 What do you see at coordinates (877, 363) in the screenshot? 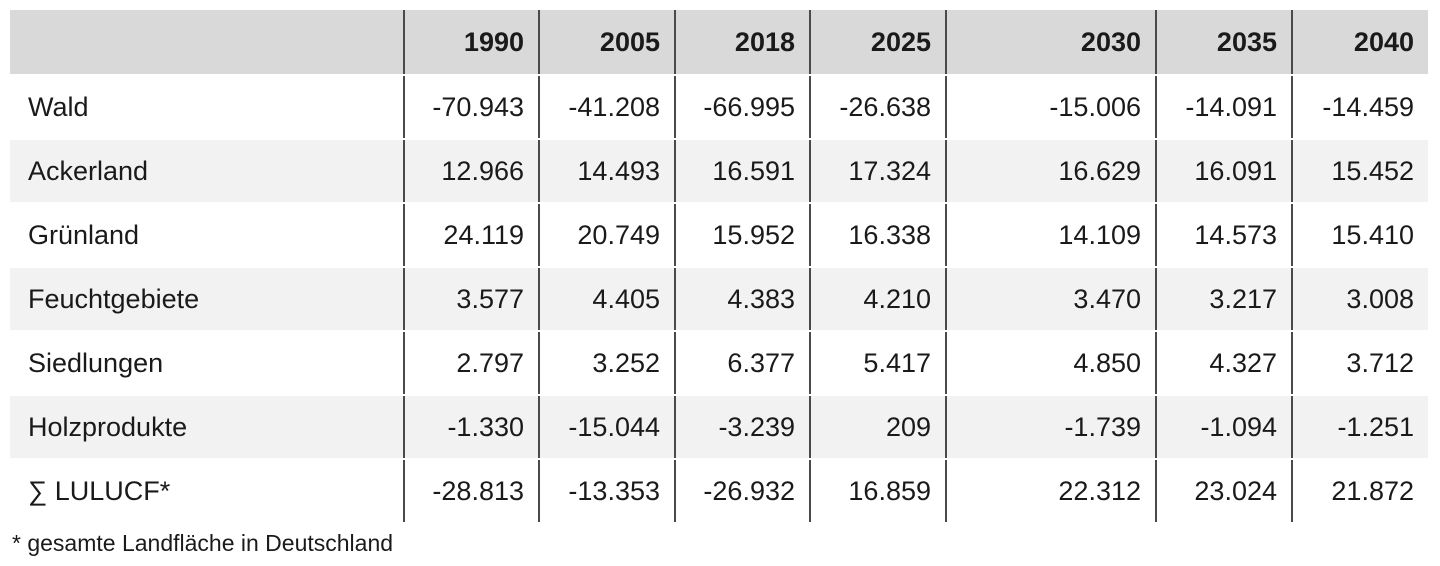
I see `table-cell: 5.417` at bounding box center [877, 363].